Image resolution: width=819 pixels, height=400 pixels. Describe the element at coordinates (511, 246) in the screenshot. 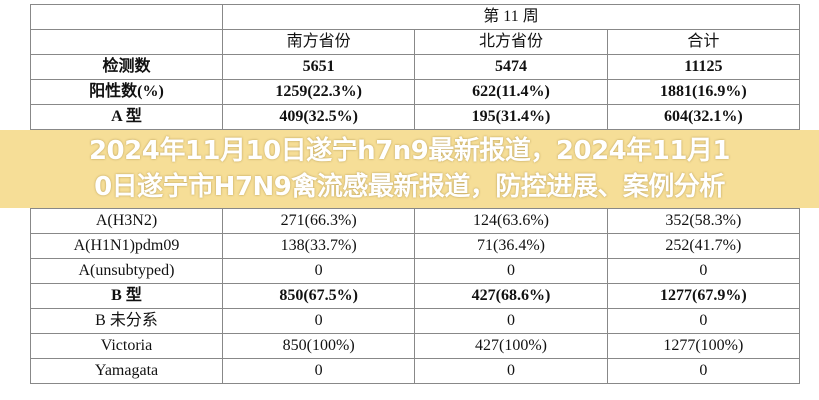

I see `table-cell: 71(36.4%)` at that location.